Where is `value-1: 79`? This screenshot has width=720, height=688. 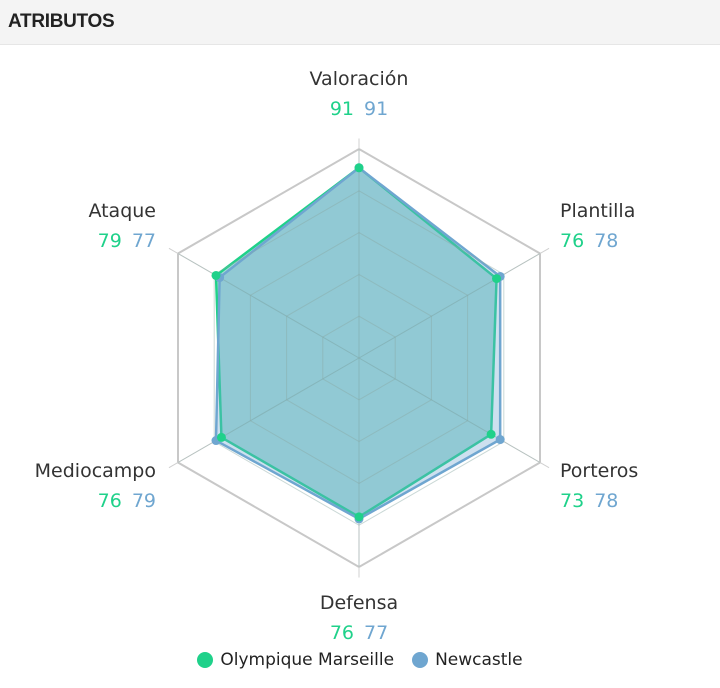 value-1: 79 is located at coordinates (144, 501).